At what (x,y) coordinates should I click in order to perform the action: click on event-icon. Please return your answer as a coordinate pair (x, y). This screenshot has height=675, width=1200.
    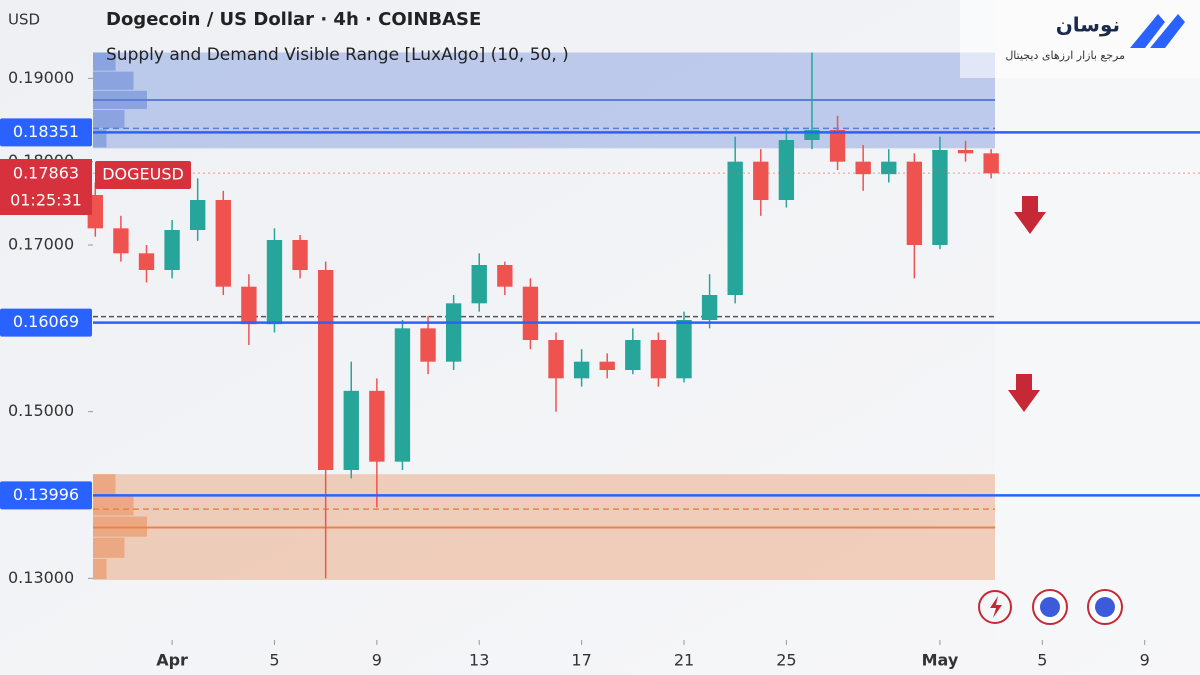
    Looking at the image, I should click on (995, 607).